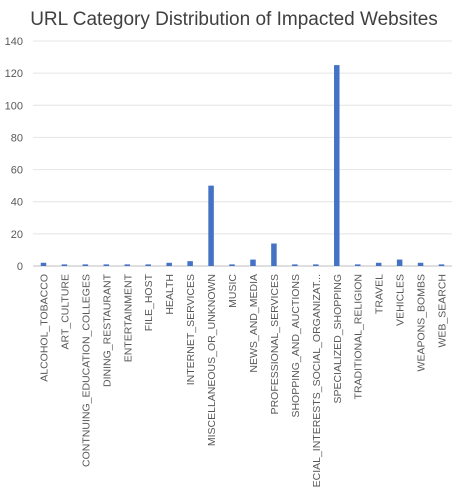 Image resolution: width=468 pixels, height=487 pixels. Describe the element at coordinates (275, 344) in the screenshot. I see `x-category-label: PROFESSIONAL_SERVICES` at that location.